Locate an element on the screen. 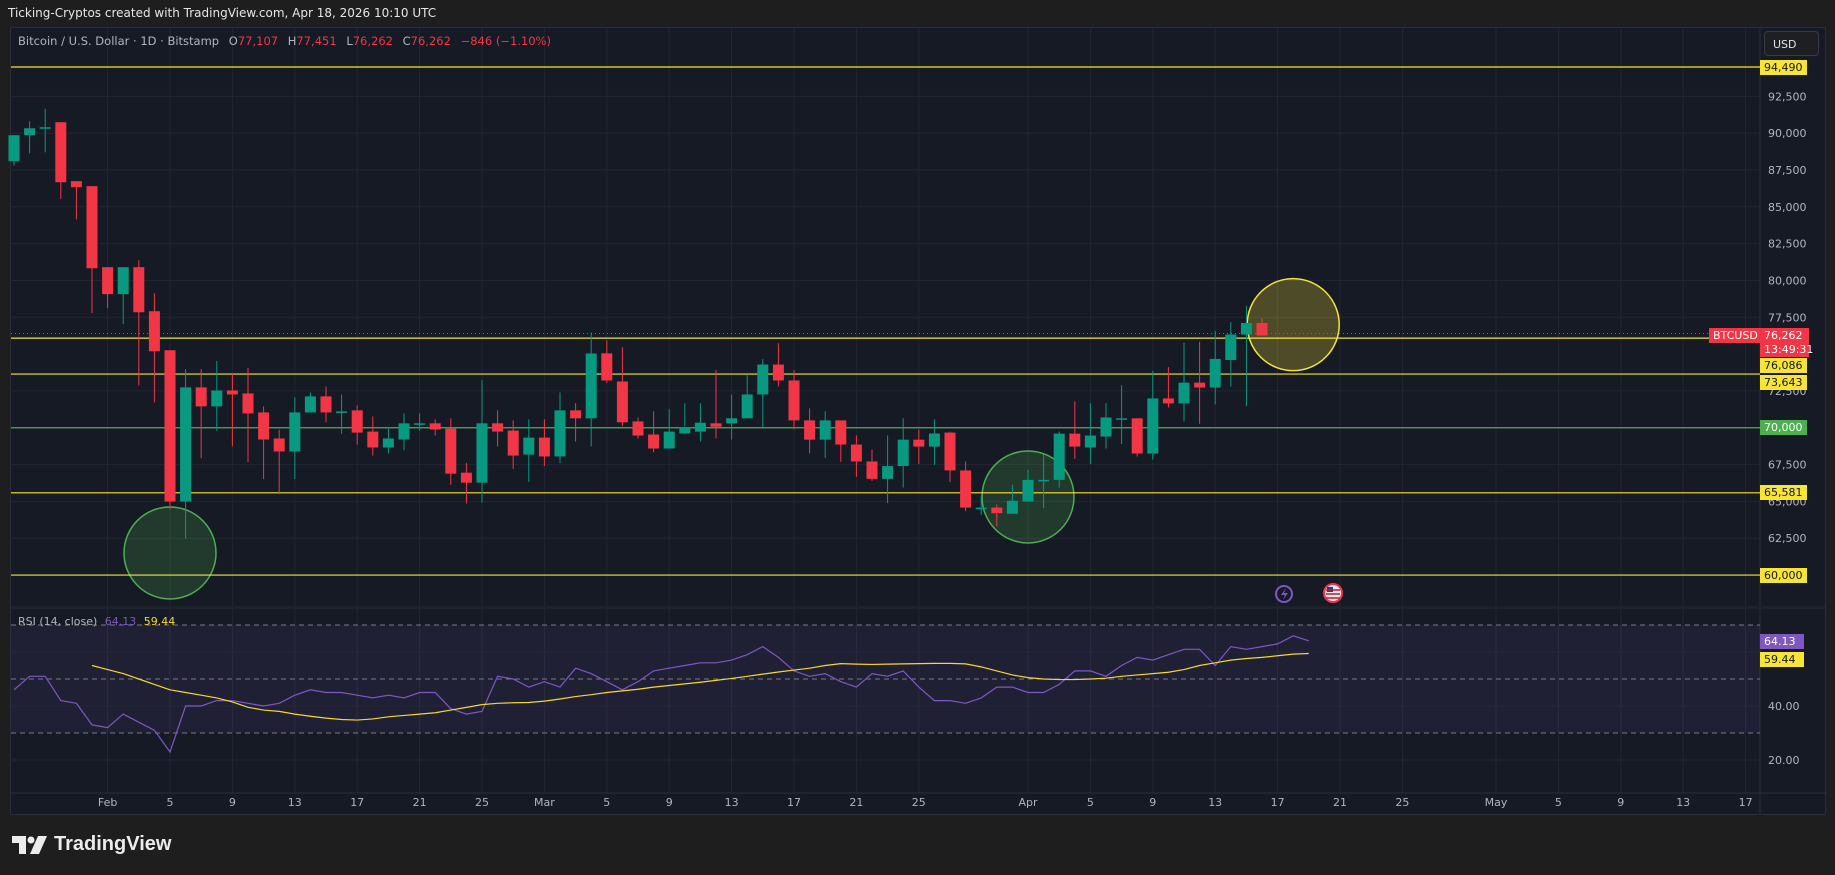 Image resolution: width=1835 pixels, height=875 pixels. level-price-tag: 94,490 is located at coordinates (1783, 67).